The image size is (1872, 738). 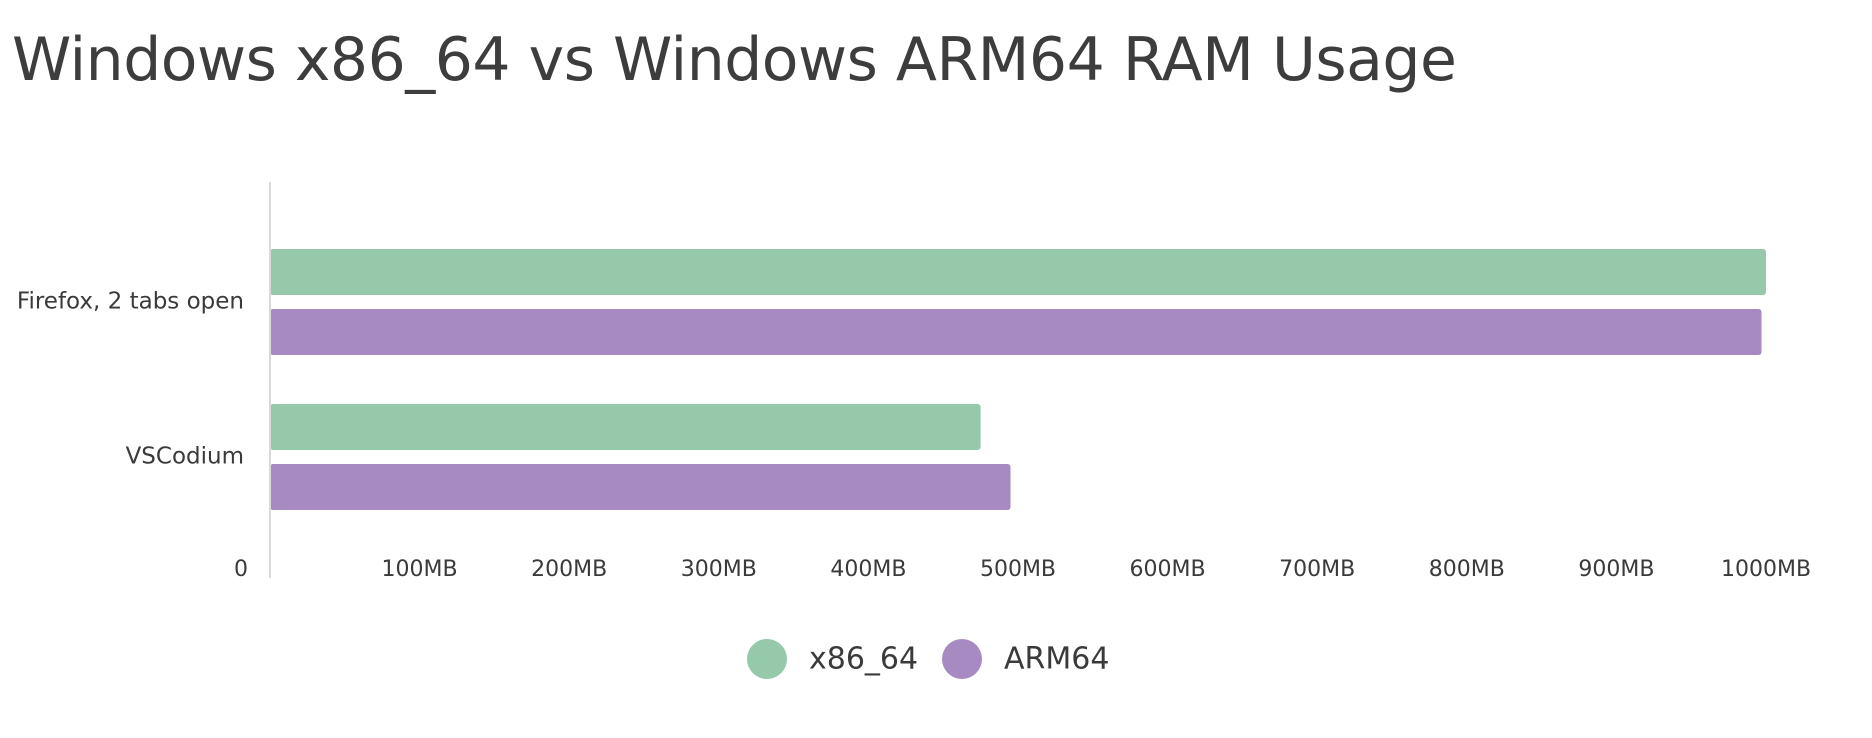 I want to click on legend-label: x86_64, so click(x=863, y=659).